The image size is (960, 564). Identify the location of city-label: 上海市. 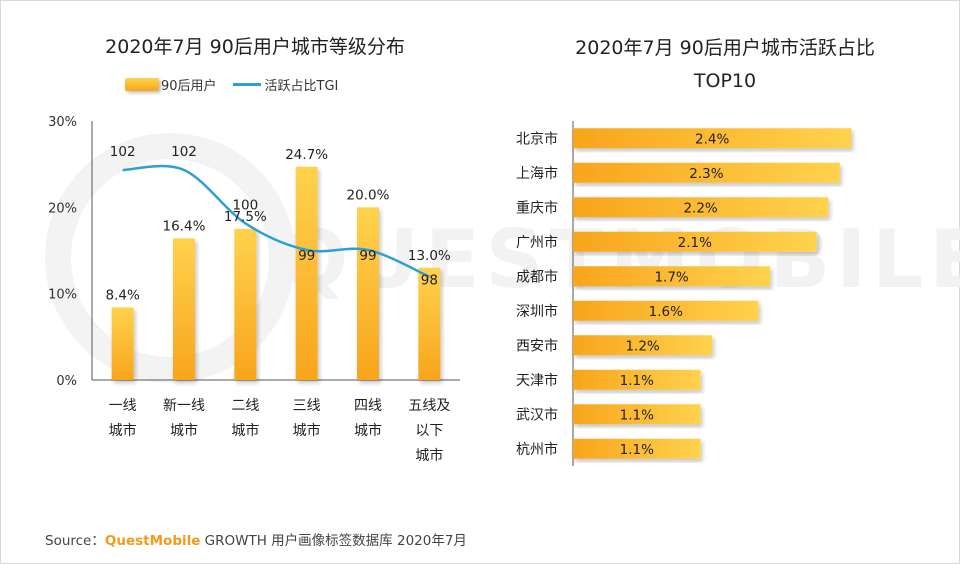
(537, 173).